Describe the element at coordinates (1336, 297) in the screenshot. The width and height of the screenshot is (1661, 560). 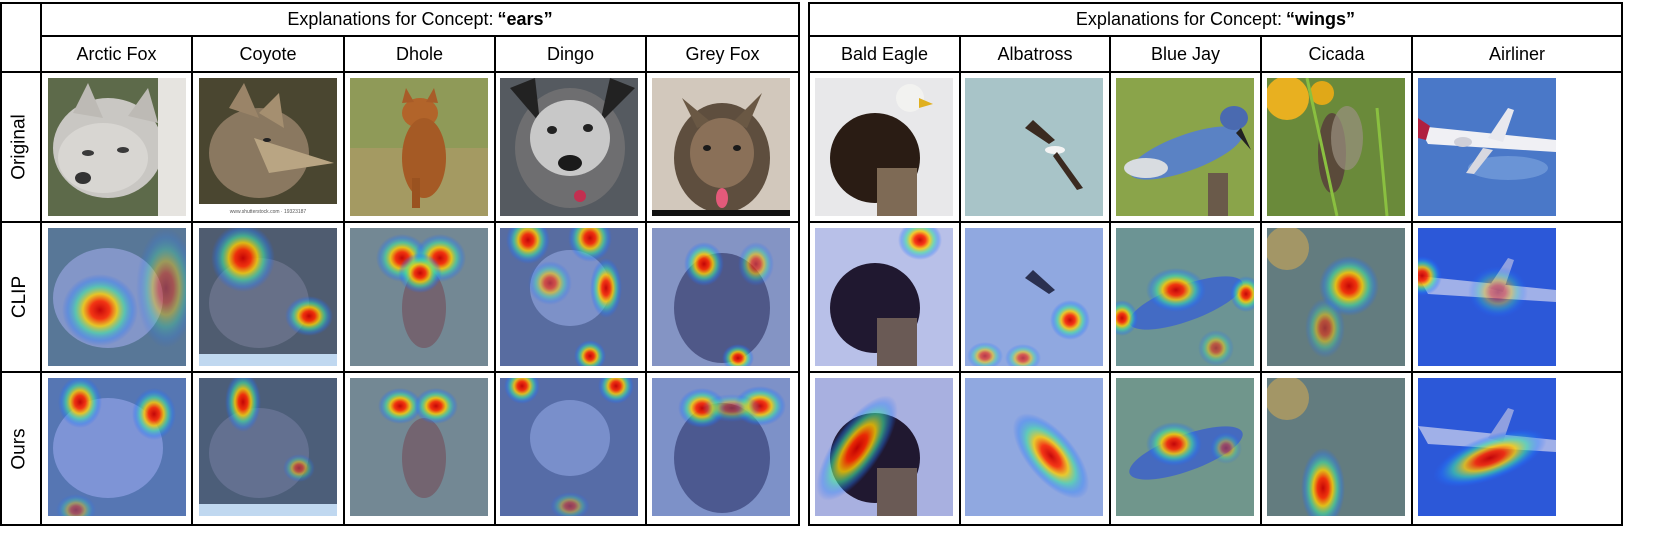
I see `heatmap-cicada-clip` at that location.